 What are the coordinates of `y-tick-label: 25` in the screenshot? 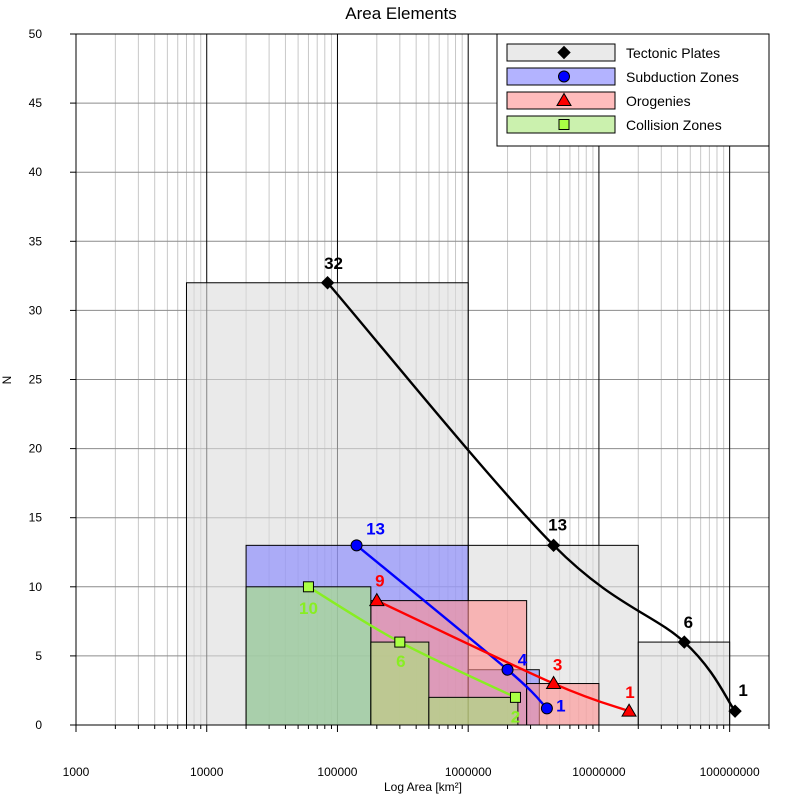 It's located at (36, 380).